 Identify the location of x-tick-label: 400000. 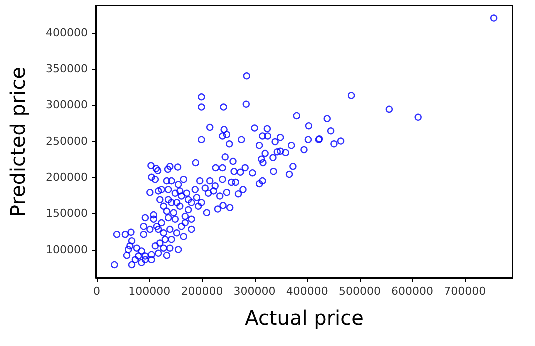
(307, 291).